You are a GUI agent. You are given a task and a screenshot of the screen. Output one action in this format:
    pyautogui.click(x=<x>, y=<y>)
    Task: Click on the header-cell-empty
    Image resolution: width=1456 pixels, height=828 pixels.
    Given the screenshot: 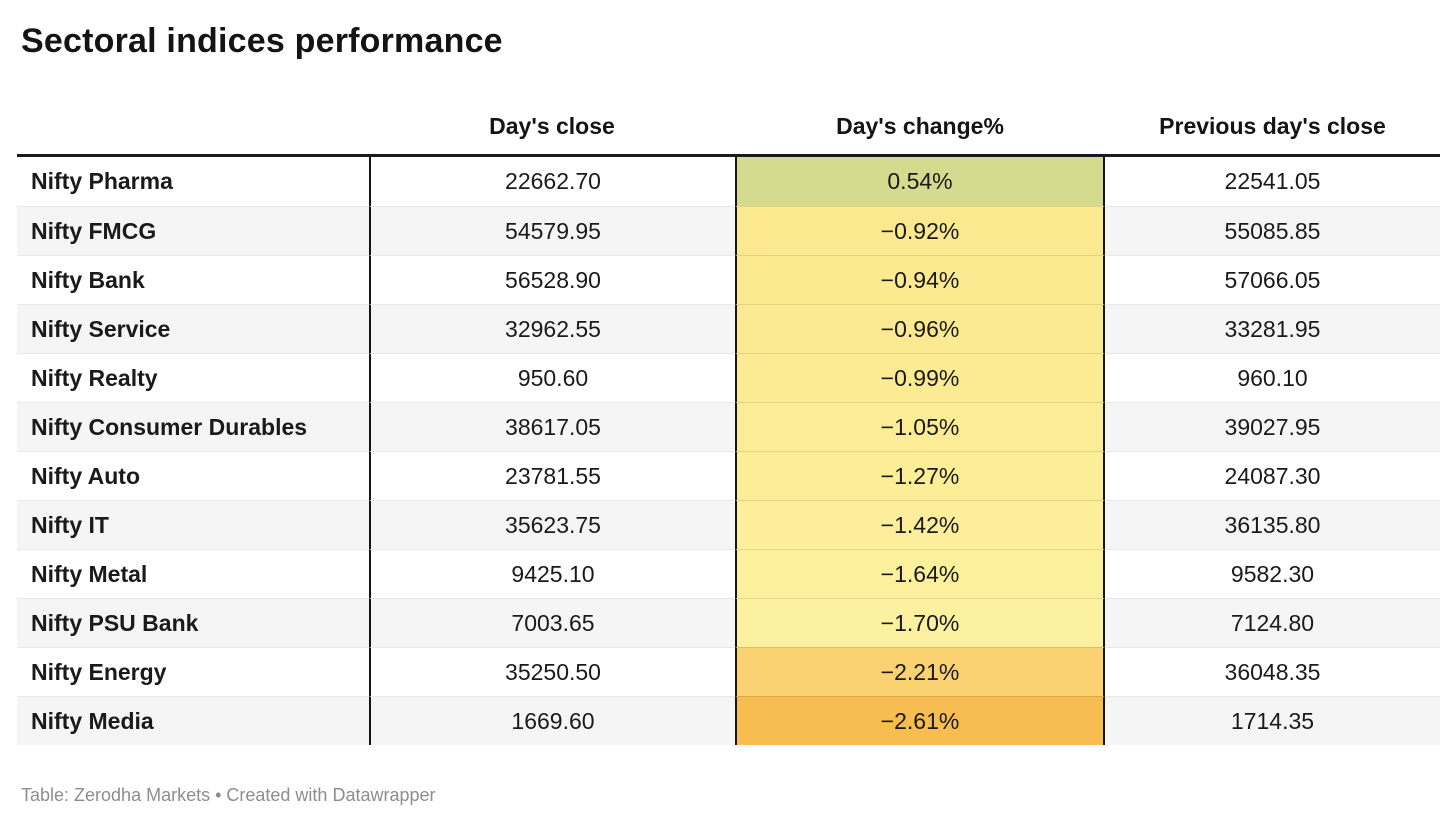 What is the action you would take?
    pyautogui.click(x=193, y=109)
    